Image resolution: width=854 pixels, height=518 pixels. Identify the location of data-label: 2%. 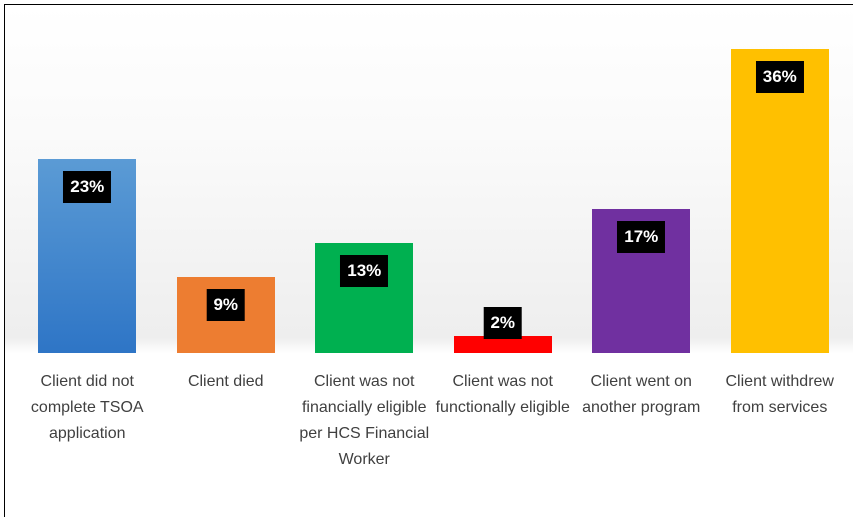
(503, 323).